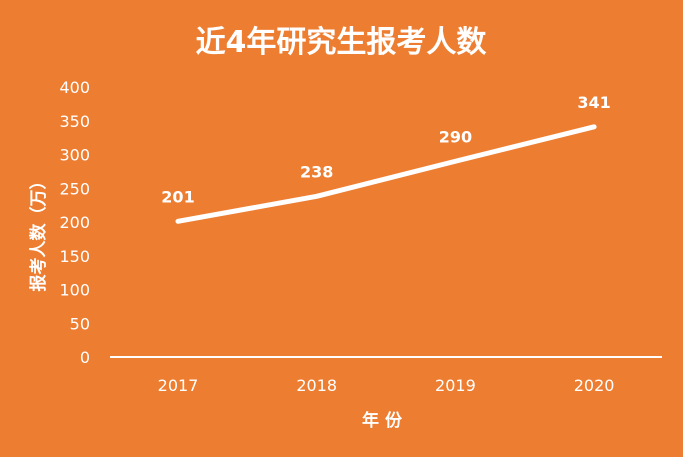 The height and width of the screenshot is (457, 683). I want to click on data-label: 341, so click(593, 102).